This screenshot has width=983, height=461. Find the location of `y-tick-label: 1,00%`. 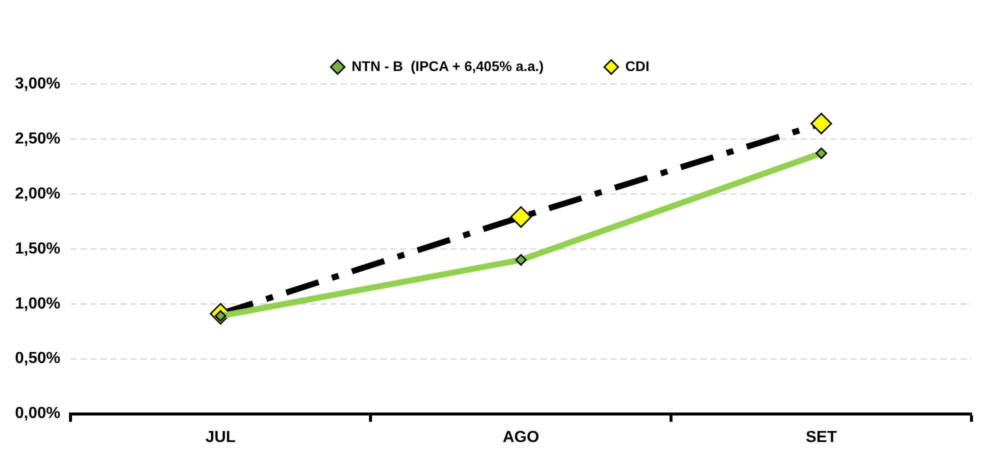

y-tick-label: 1,00% is located at coordinates (37, 303).